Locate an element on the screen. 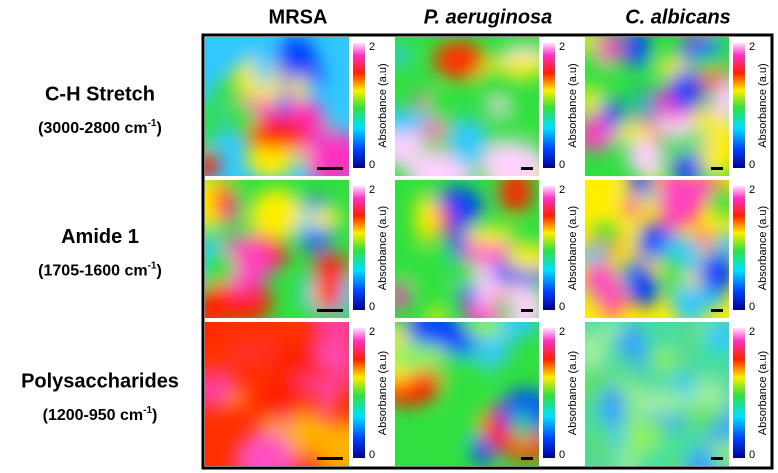 This screenshot has height=473, width=778. row-range: (1200-950 cm-1) is located at coordinates (100, 415).